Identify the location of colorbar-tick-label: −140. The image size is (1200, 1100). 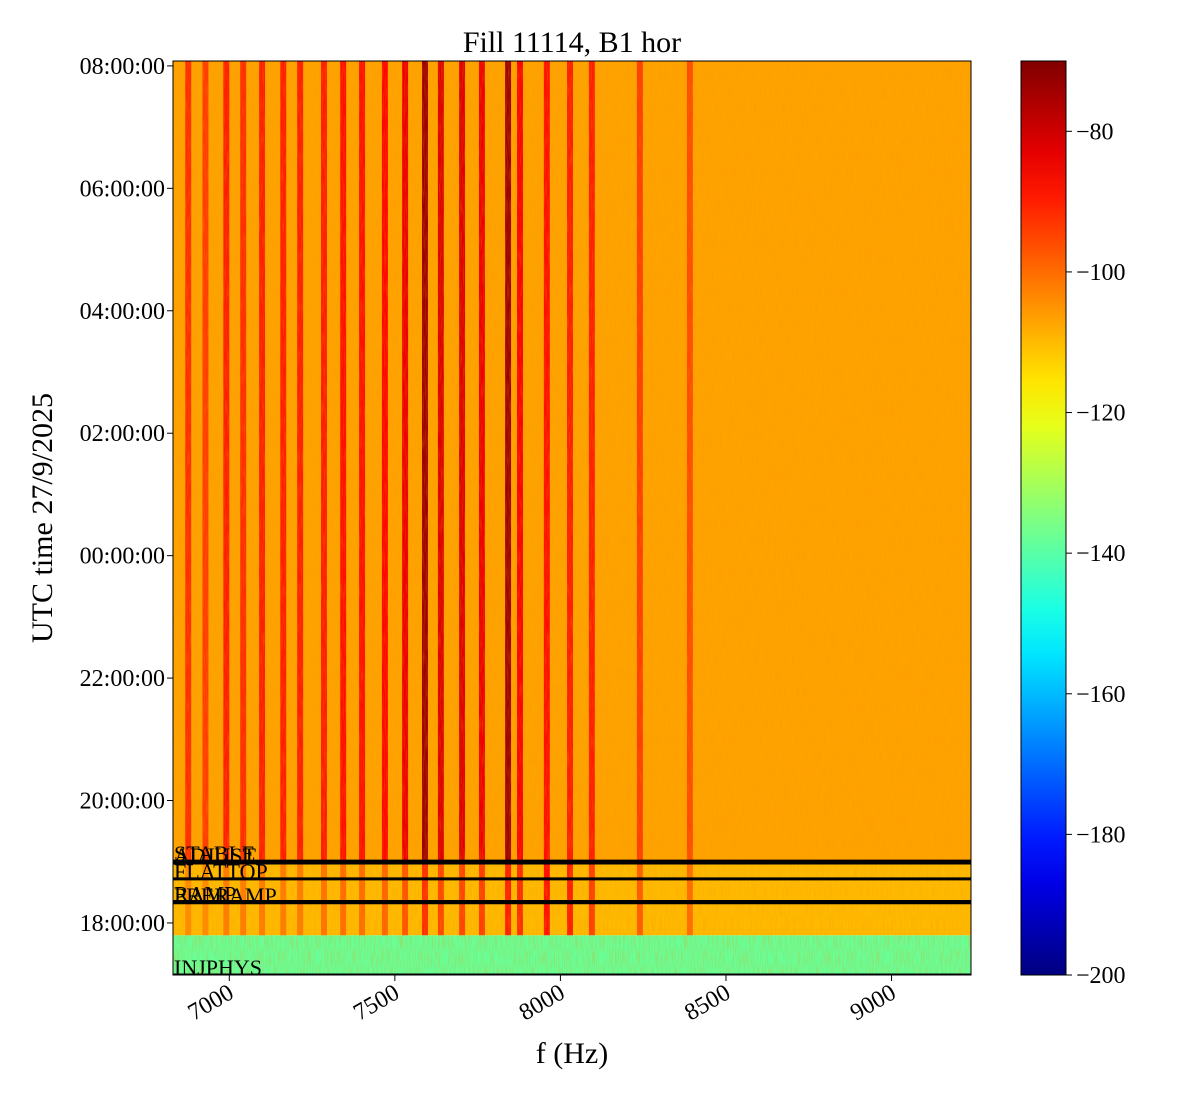
(1101, 554).